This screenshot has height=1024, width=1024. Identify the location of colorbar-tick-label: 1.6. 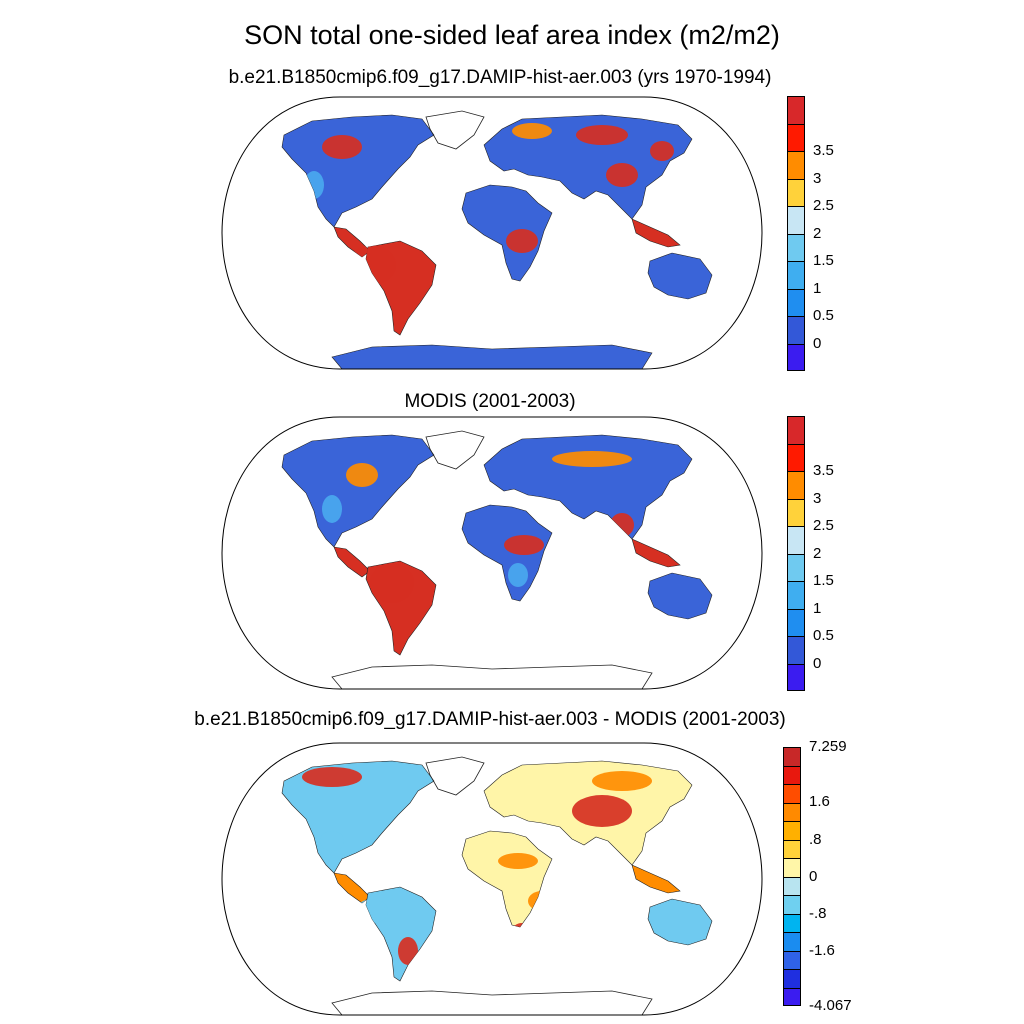
(819, 801).